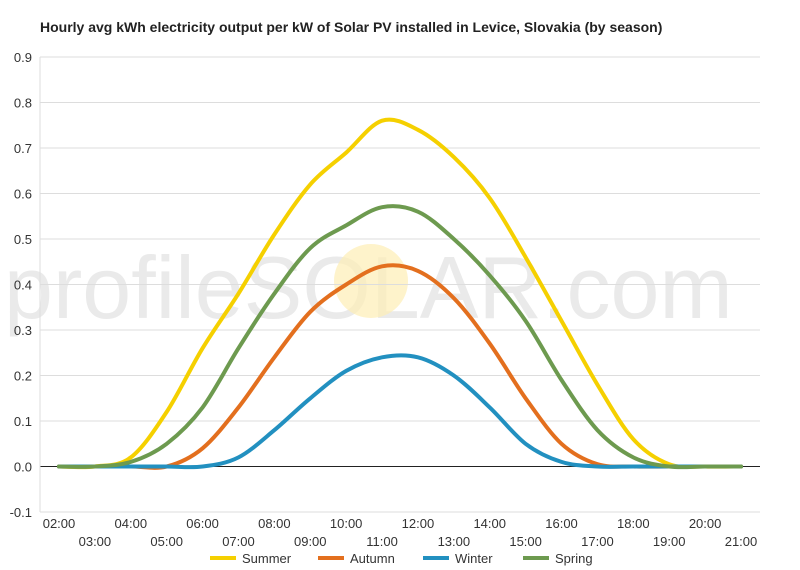 The image size is (800, 570). I want to click on x-tick-label: 19:00, so click(669, 541).